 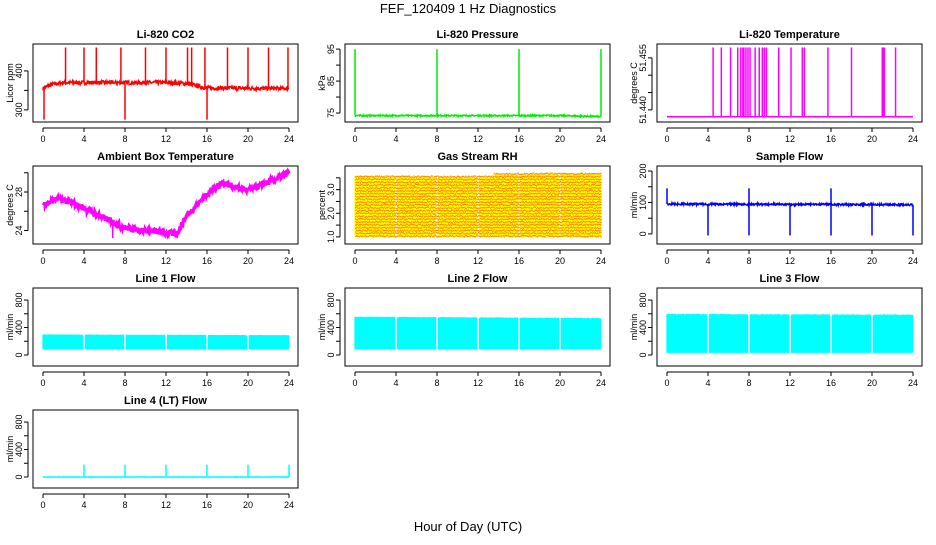 What do you see at coordinates (478, 35) in the screenshot?
I see `panel-title: Li-820 Pressure` at bounding box center [478, 35].